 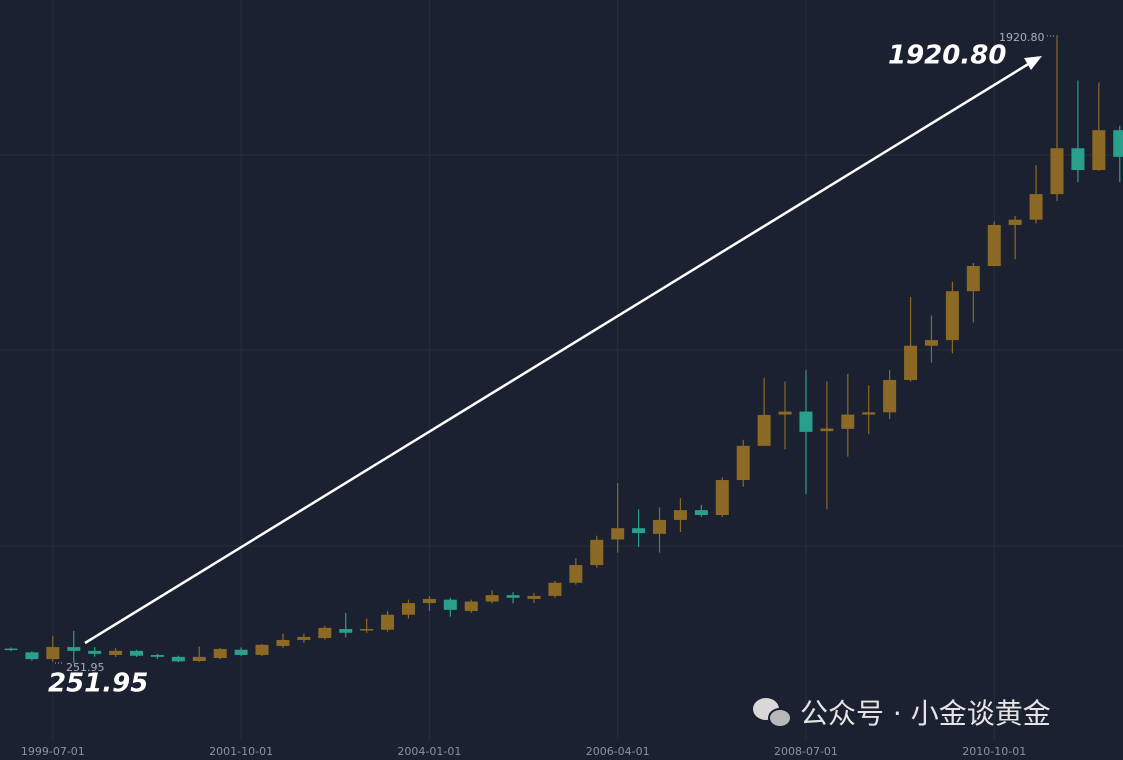 What do you see at coordinates (780, 718) in the screenshot?
I see `wechat-icon` at bounding box center [780, 718].